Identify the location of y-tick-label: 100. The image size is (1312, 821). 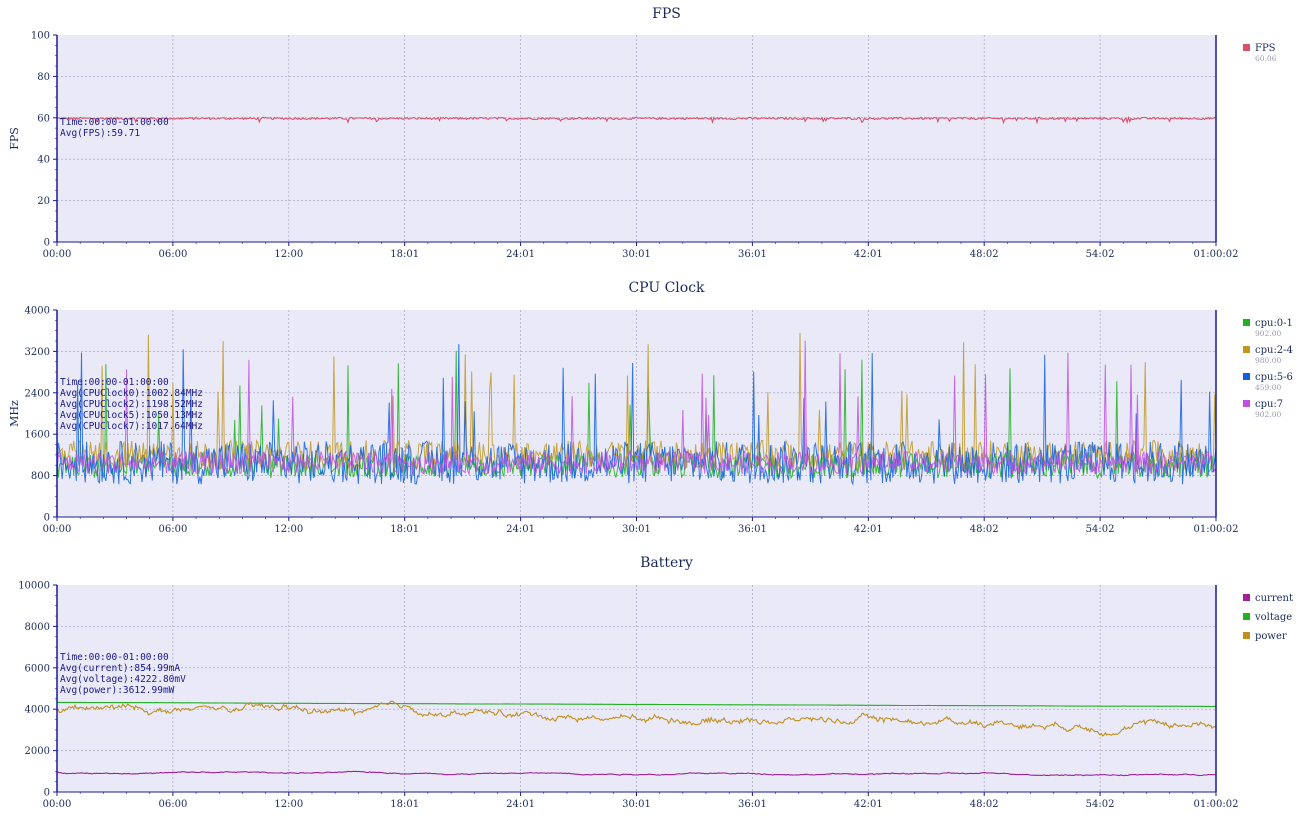
(40, 36).